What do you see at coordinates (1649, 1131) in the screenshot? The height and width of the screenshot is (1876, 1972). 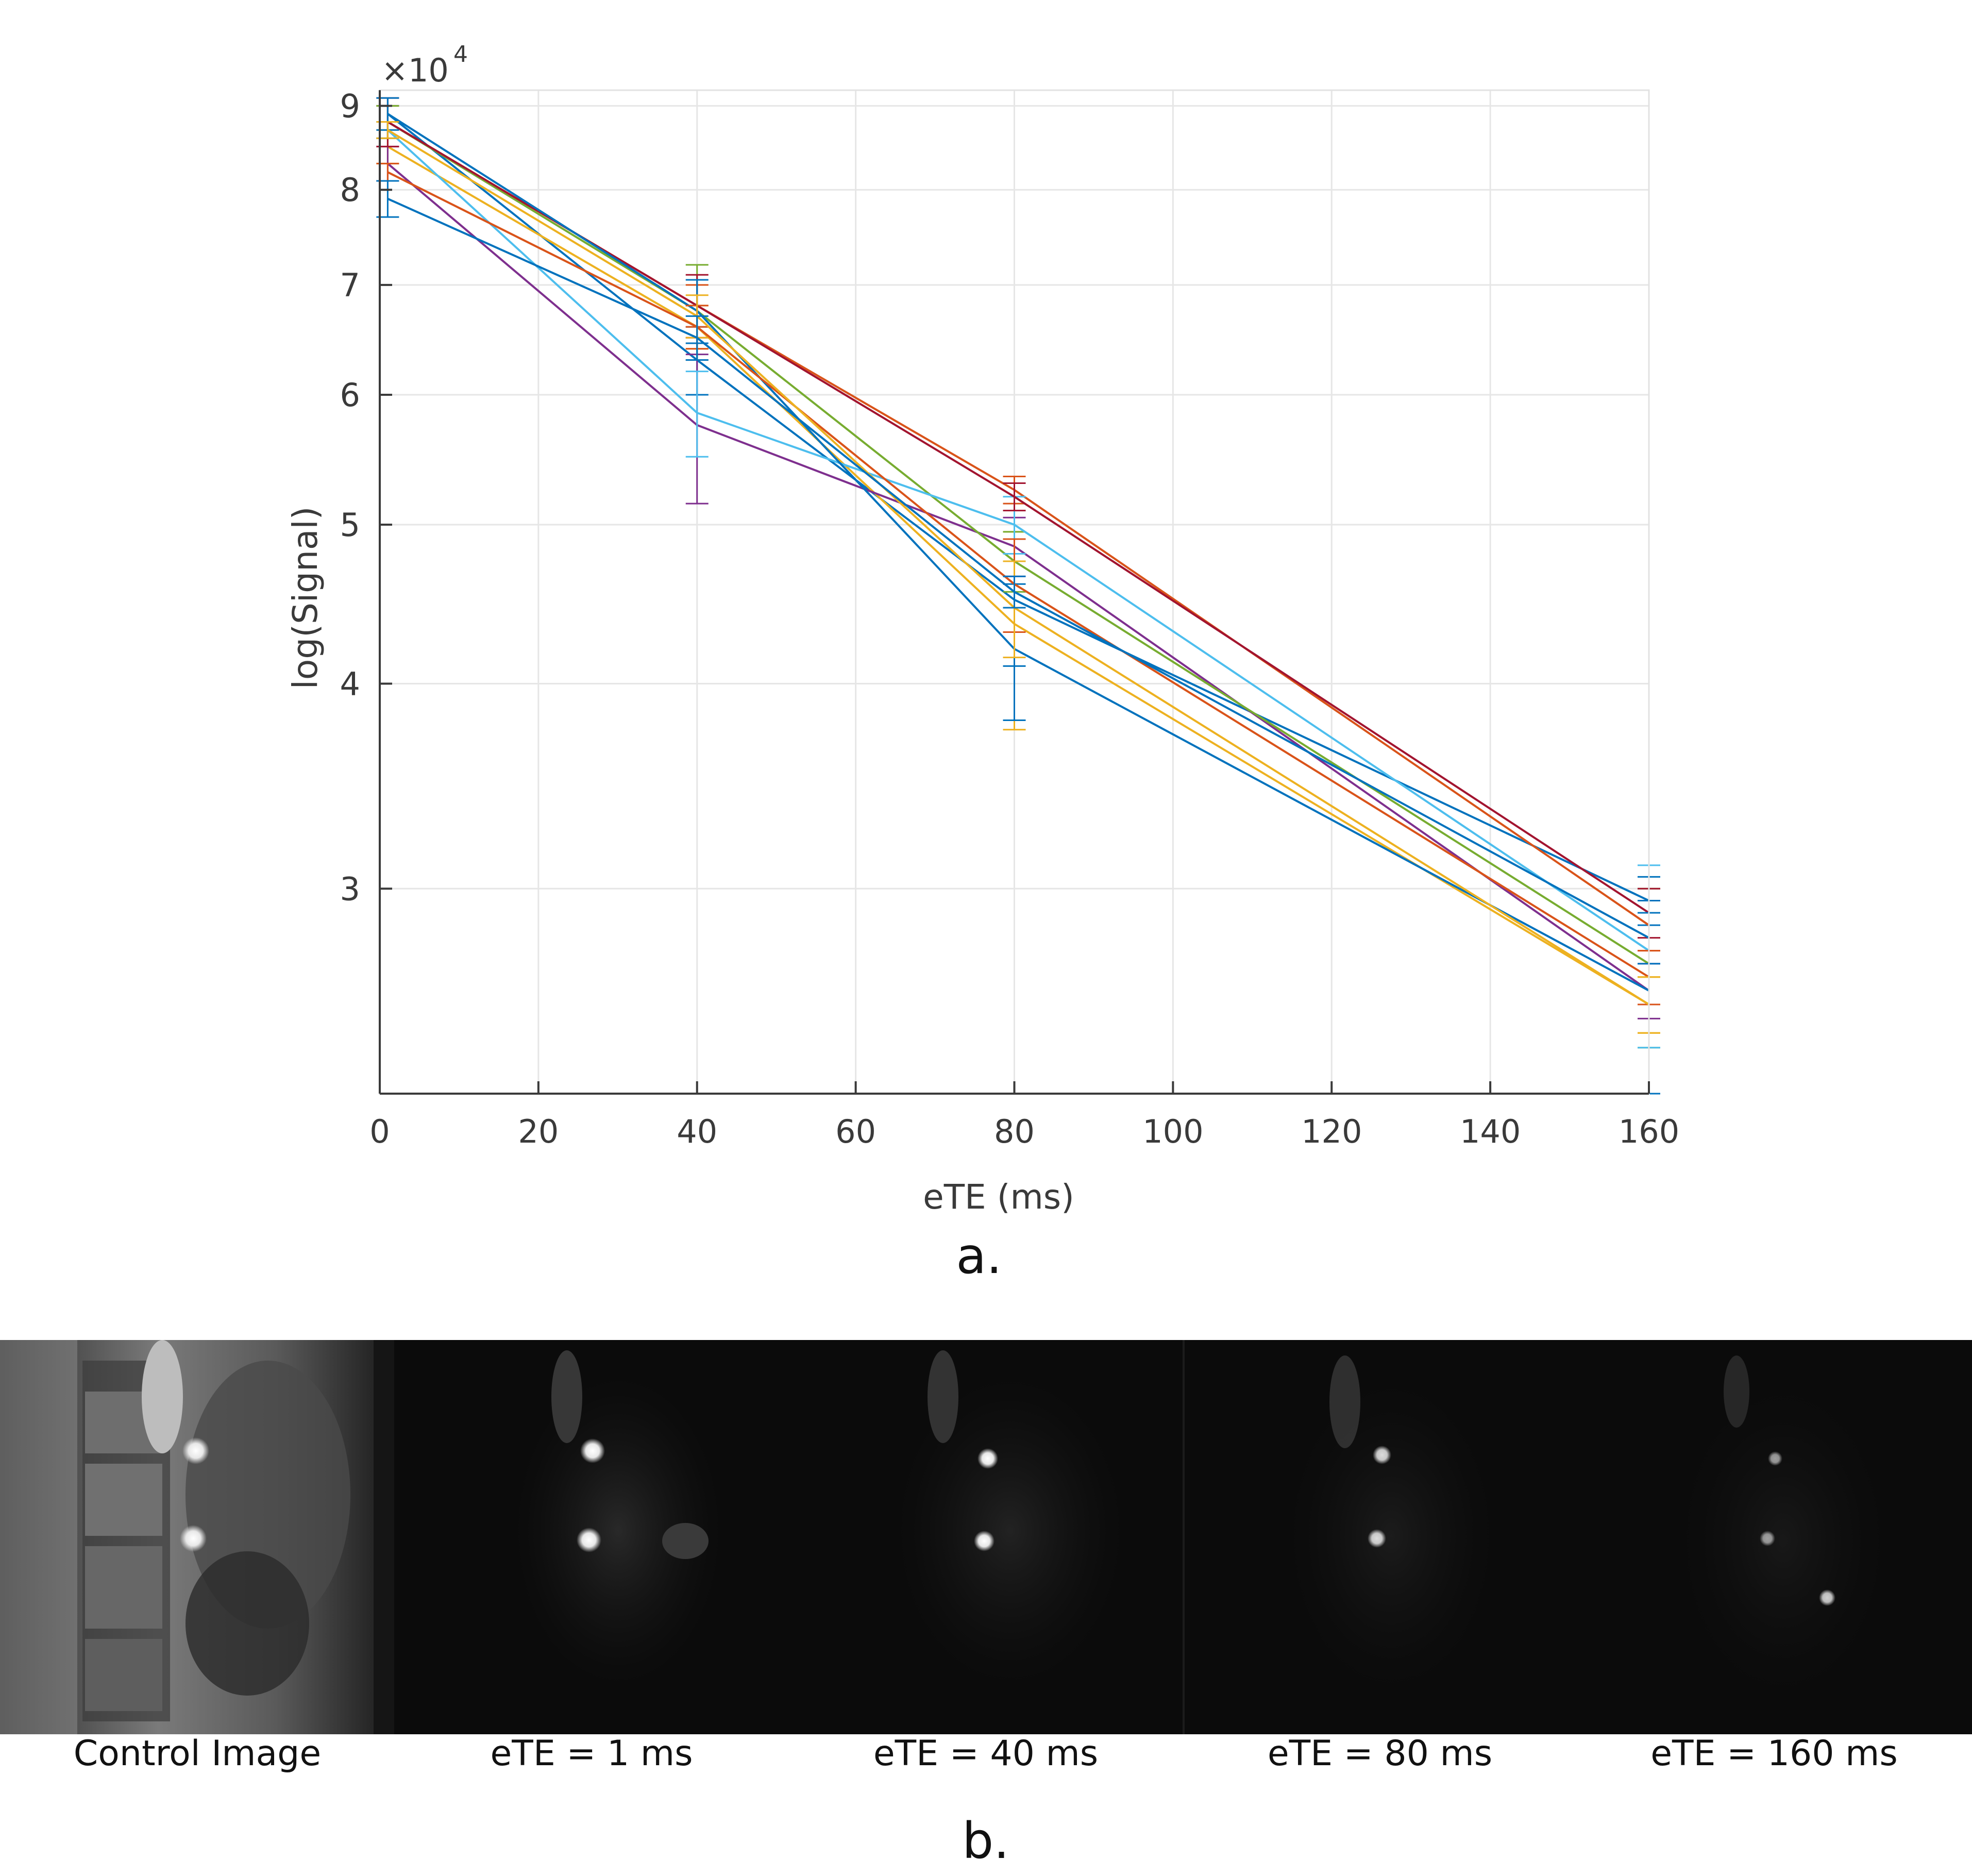 I see `x-tick-label: 160` at bounding box center [1649, 1131].